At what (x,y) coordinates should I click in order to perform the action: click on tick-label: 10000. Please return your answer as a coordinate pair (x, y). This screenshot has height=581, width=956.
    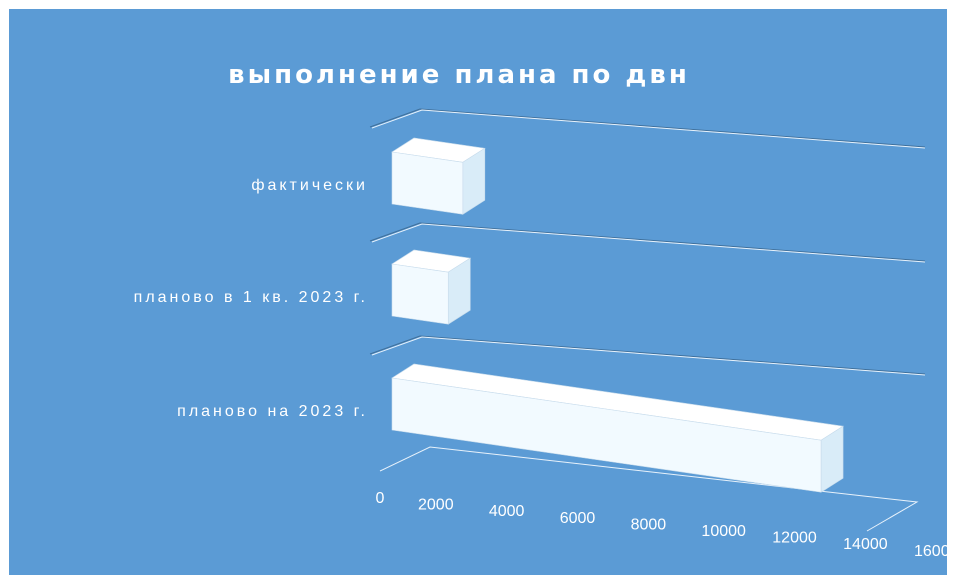
    Looking at the image, I should click on (723, 531).